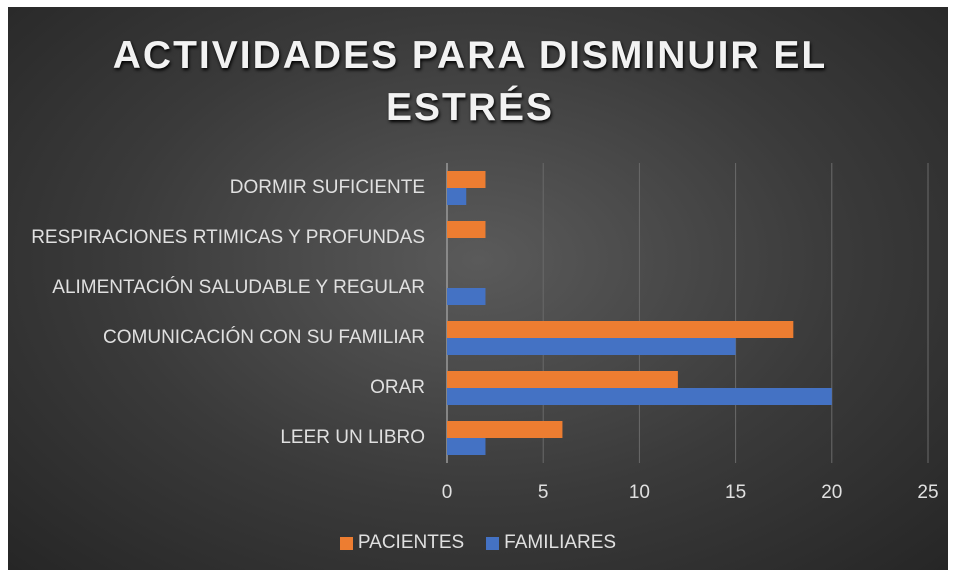 This screenshot has height=577, width=956. I want to click on x-tick-label: 15, so click(735, 492).